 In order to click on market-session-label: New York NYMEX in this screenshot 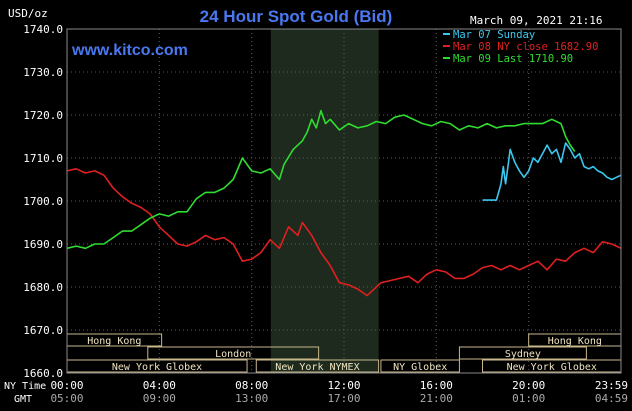, I will do `click(317, 367)`.